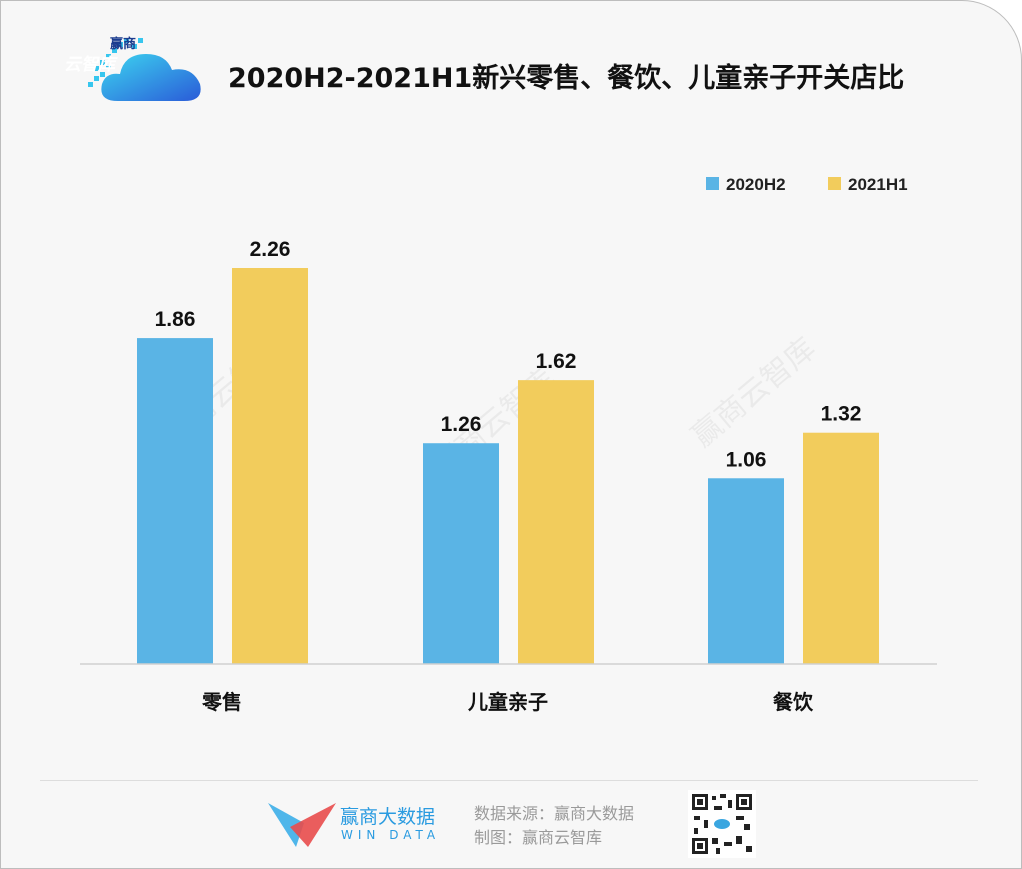 The image size is (1022, 869). What do you see at coordinates (461, 424) in the screenshot?
I see `data-label: 1.26` at bounding box center [461, 424].